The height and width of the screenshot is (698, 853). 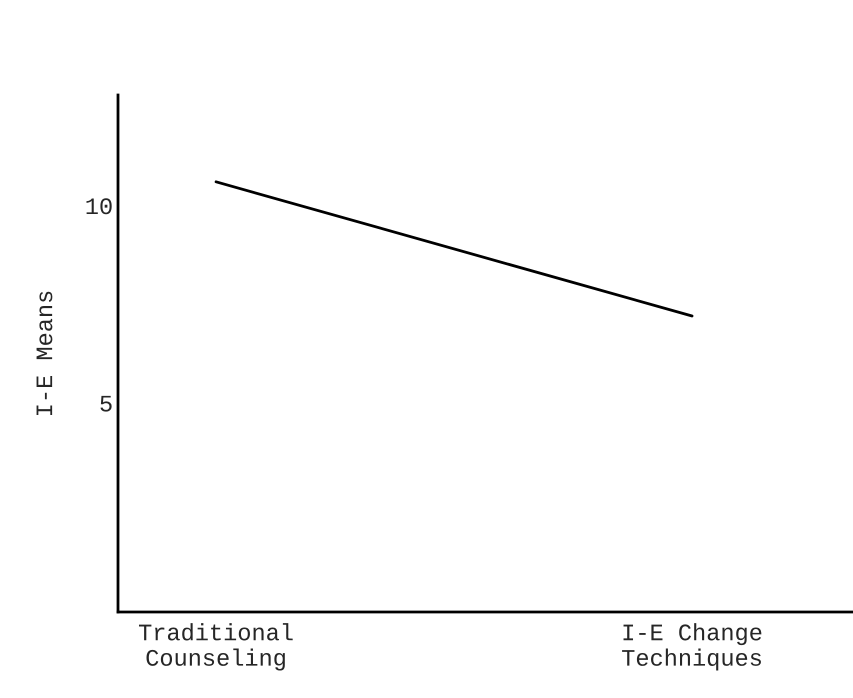 What do you see at coordinates (106, 404) in the screenshot?
I see `y-tick-label: 5` at bounding box center [106, 404].